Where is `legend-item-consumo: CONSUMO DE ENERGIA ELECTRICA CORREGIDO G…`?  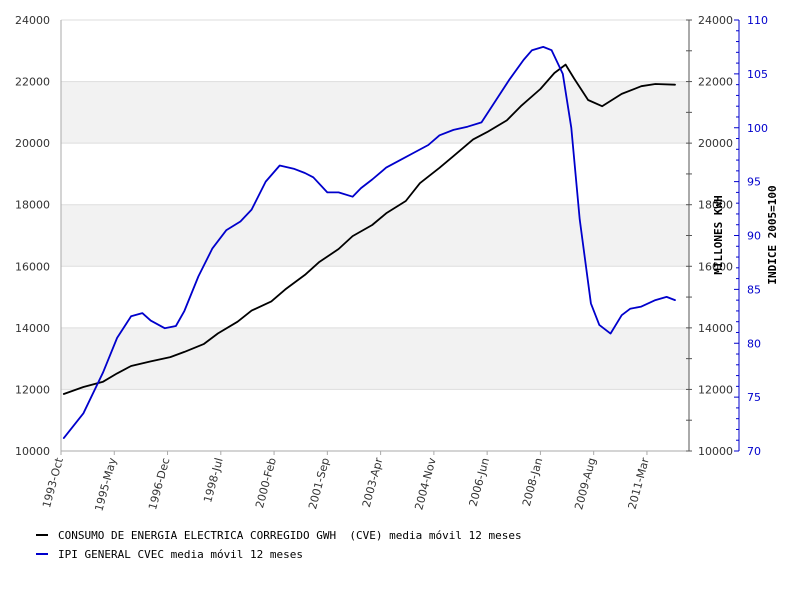 legend-item-consumo: CONSUMO DE ENERGIA ELECTRICA CORREGIDO G… is located at coordinates (279, 535).